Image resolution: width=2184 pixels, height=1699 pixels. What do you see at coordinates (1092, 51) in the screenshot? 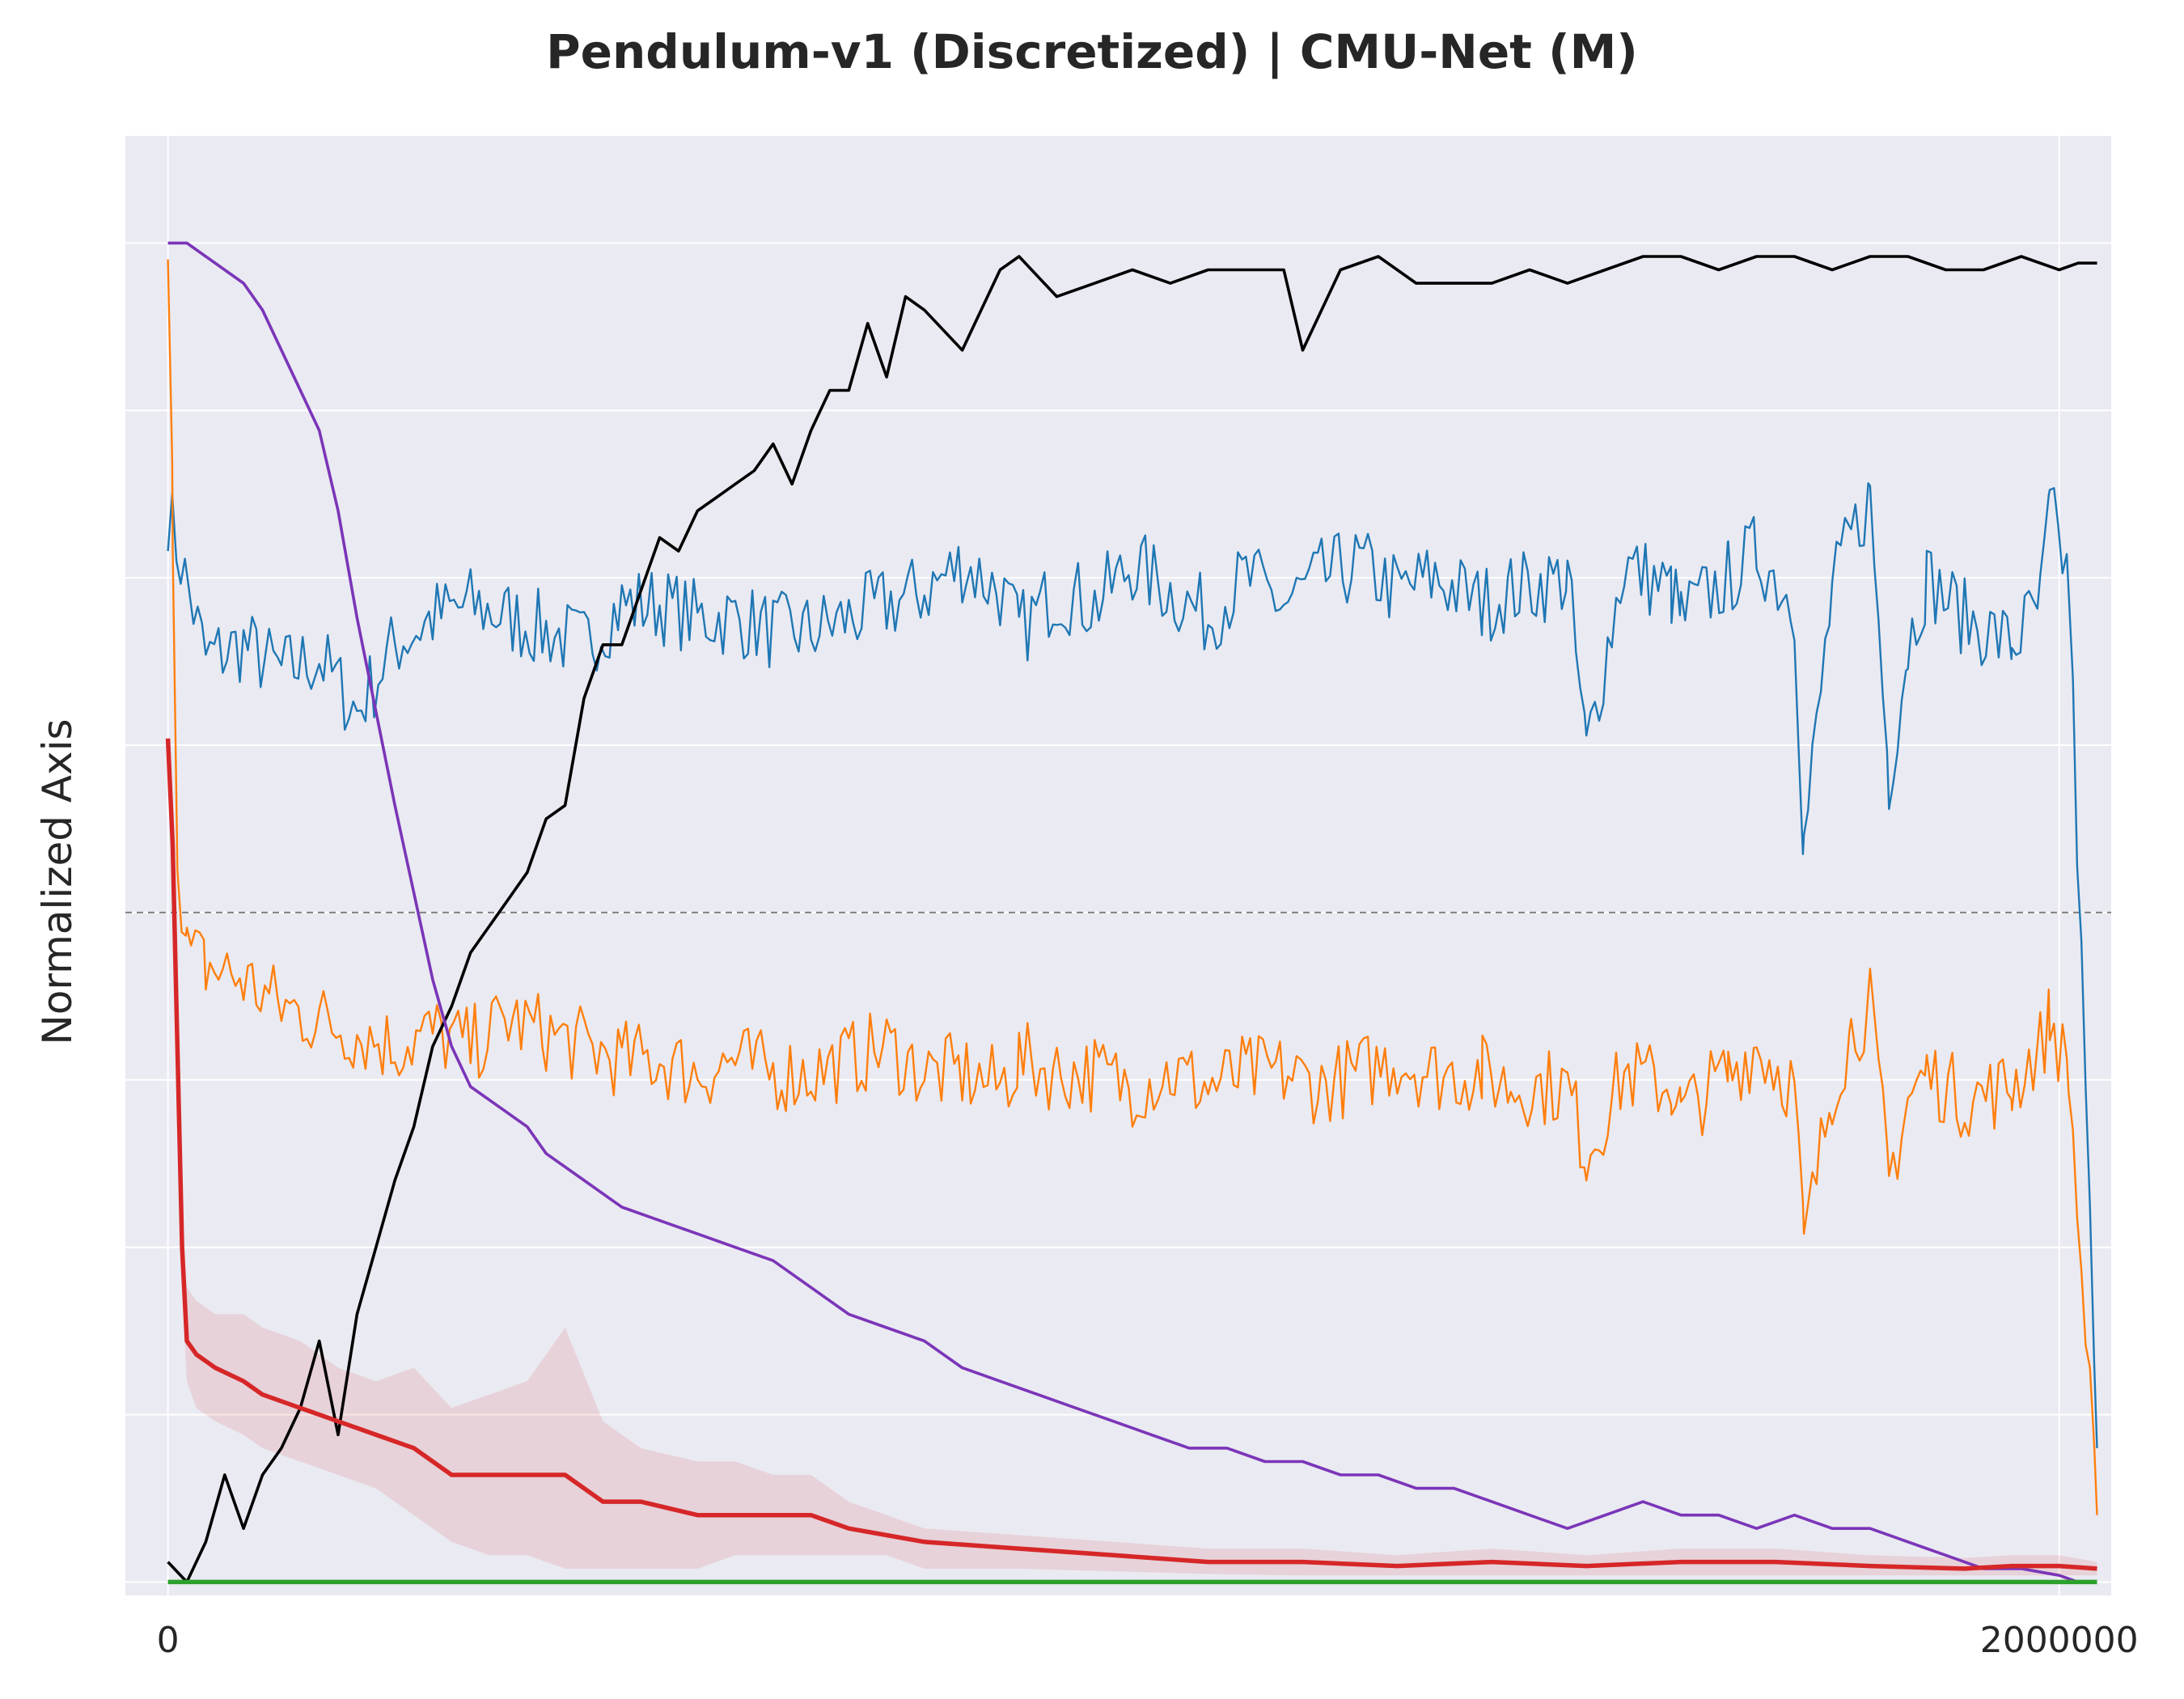
I see `chart-title: Pendulum-v1 (Discretized) | CMU-Net (M)` at bounding box center [1092, 51].